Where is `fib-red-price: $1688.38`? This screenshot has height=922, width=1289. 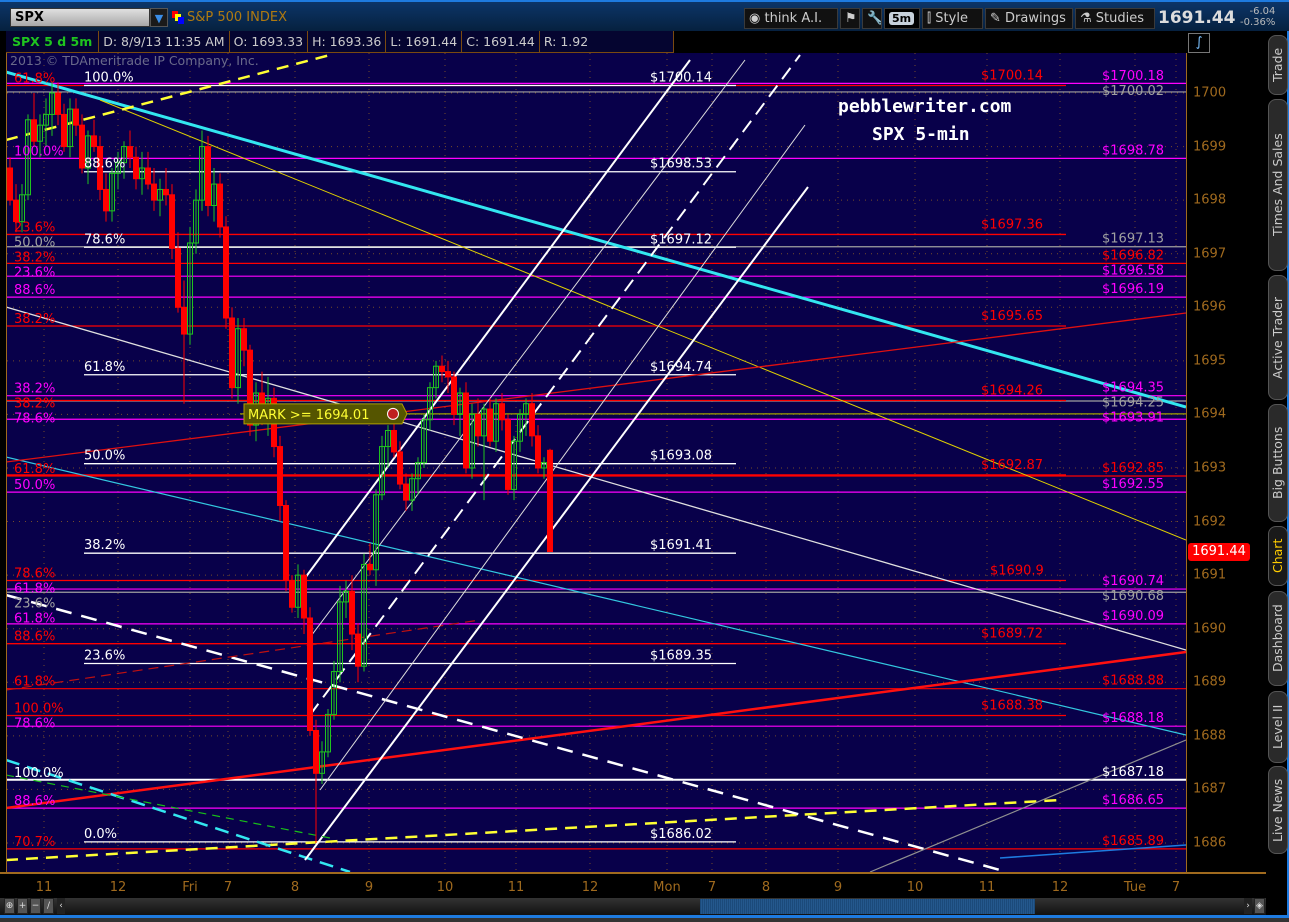 fib-red-price: $1688.38 is located at coordinates (1012, 705).